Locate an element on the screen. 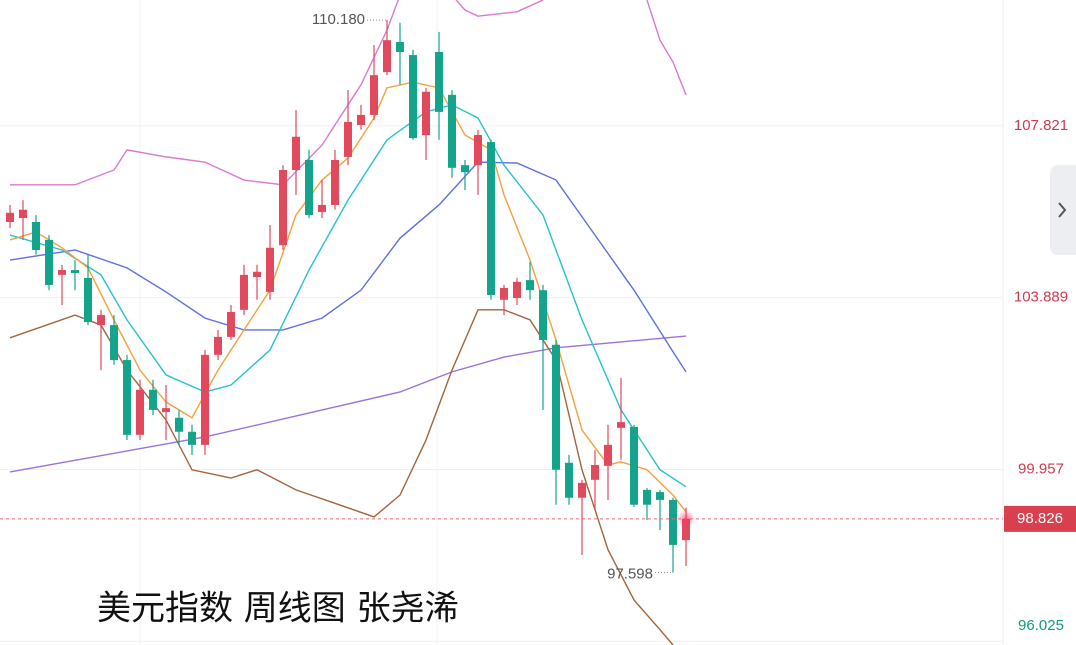 This screenshot has width=1076, height=645. low-label: 97.598 is located at coordinates (630, 574).